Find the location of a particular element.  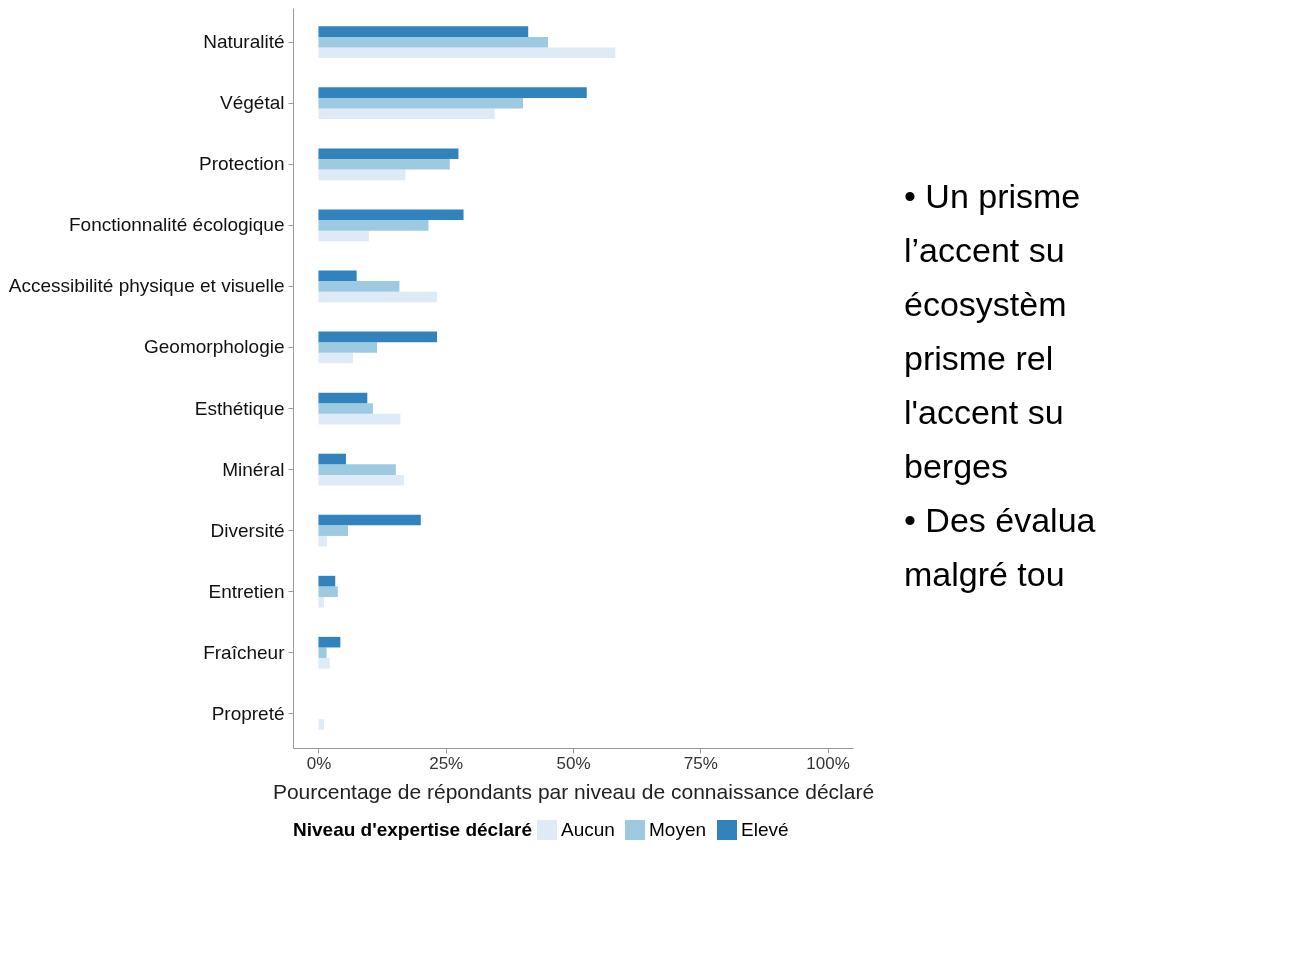

legend-label: Moyen is located at coordinates (678, 829).